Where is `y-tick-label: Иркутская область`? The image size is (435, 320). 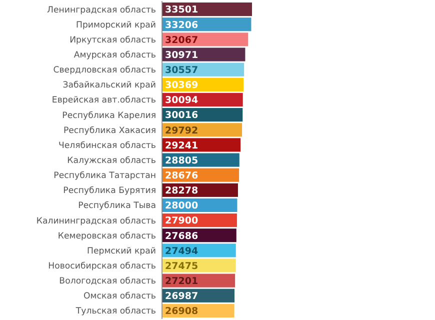 y-tick-label: Иркутская область is located at coordinates (113, 40).